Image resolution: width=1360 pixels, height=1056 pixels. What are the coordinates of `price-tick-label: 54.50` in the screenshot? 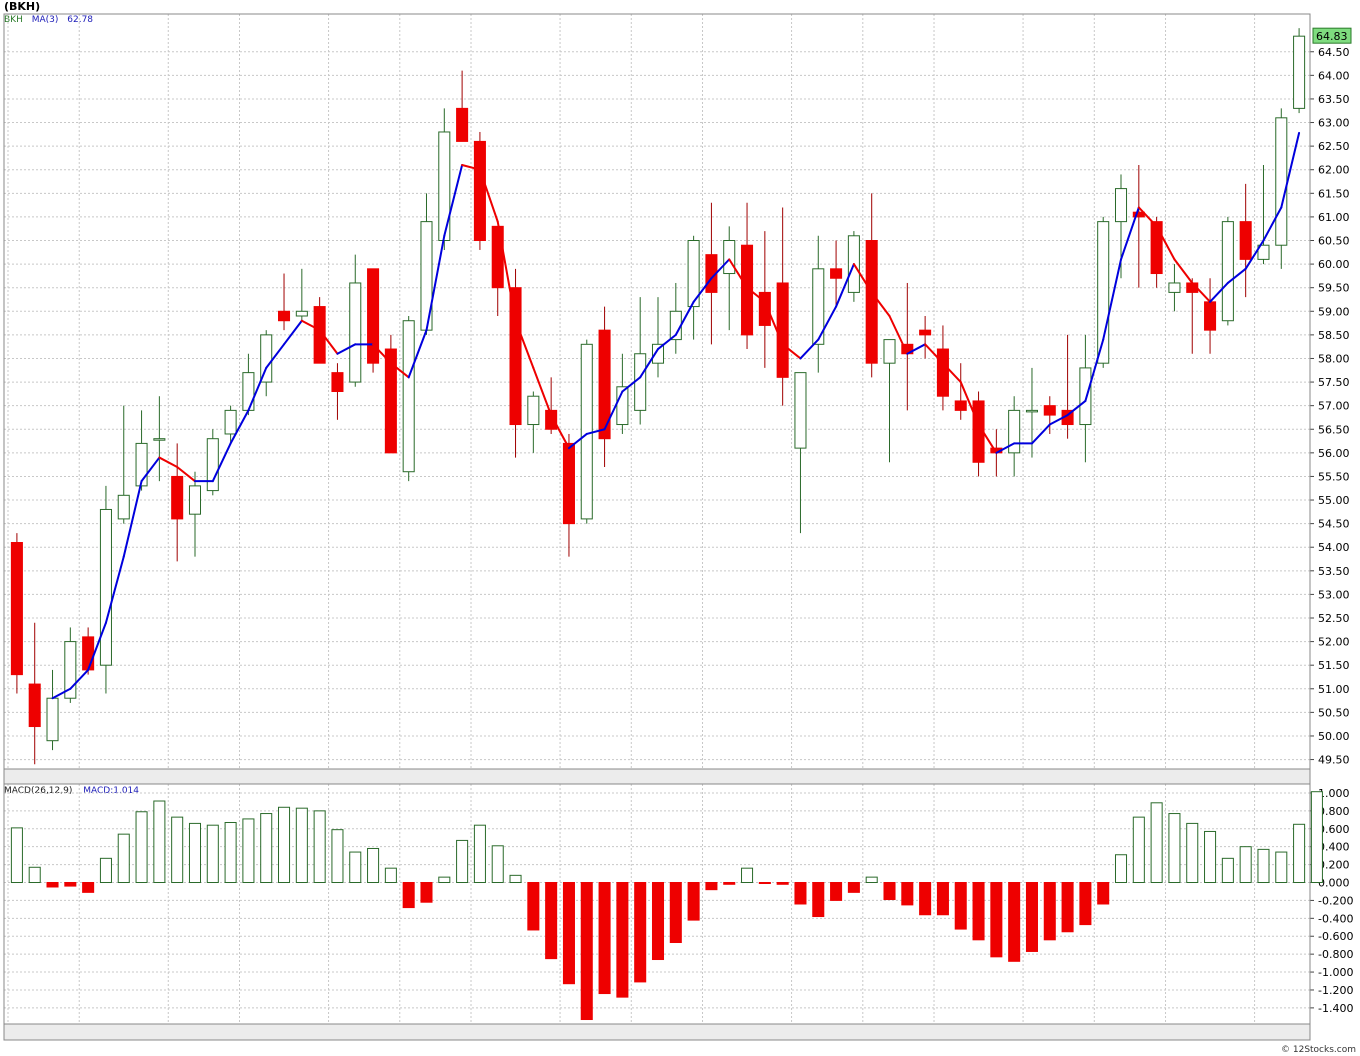 It's located at (1334, 524).